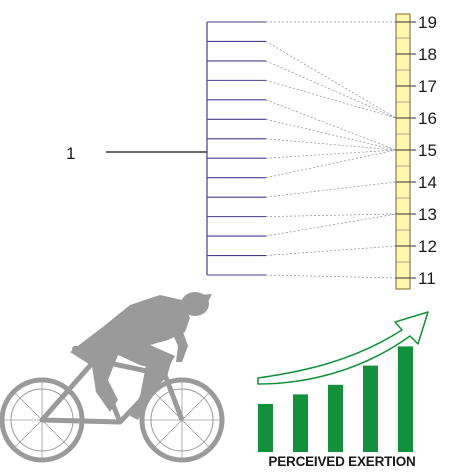  Describe the element at coordinates (427, 54) in the screenshot. I see `scale-label-18: 18` at that location.